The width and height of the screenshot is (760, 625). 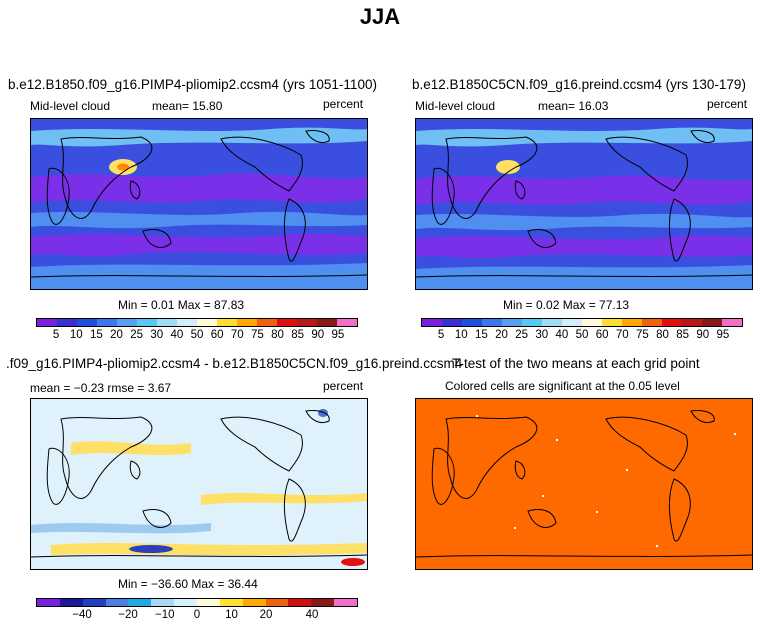 I want to click on significance-field, so click(x=584, y=484).